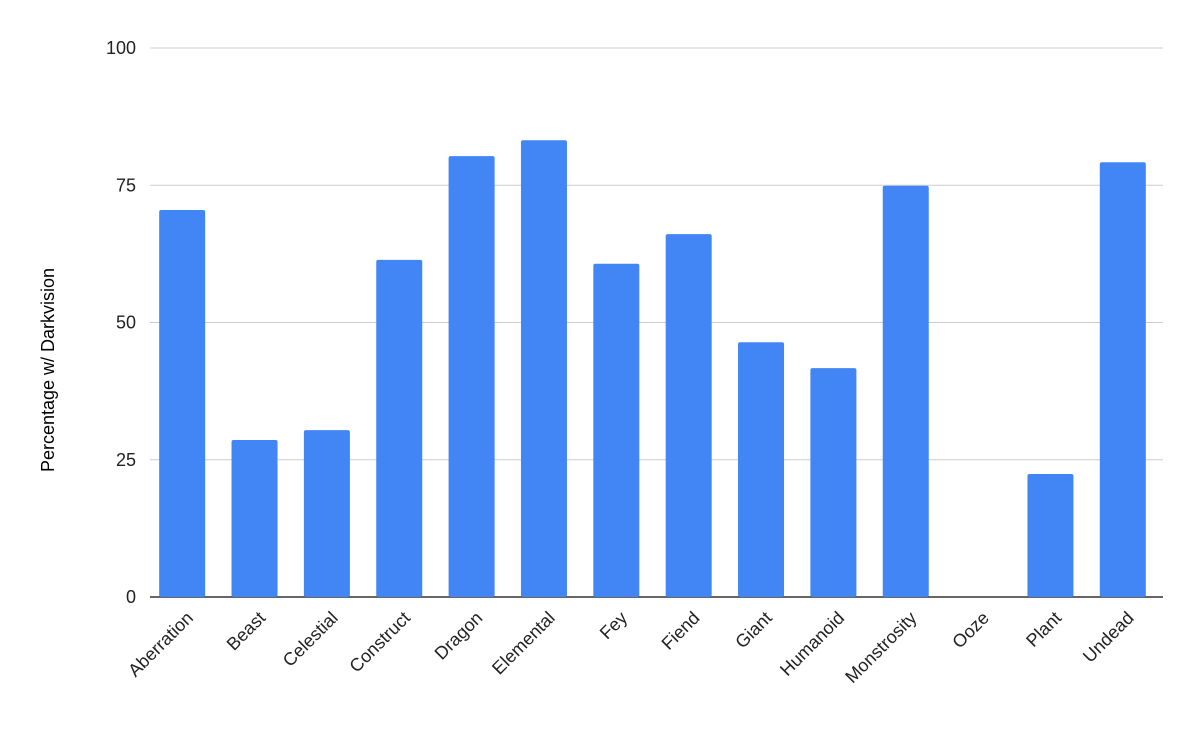 Image resolution: width=1200 pixels, height=742 pixels. What do you see at coordinates (182, 403) in the screenshot?
I see `bar-aberration` at bounding box center [182, 403].